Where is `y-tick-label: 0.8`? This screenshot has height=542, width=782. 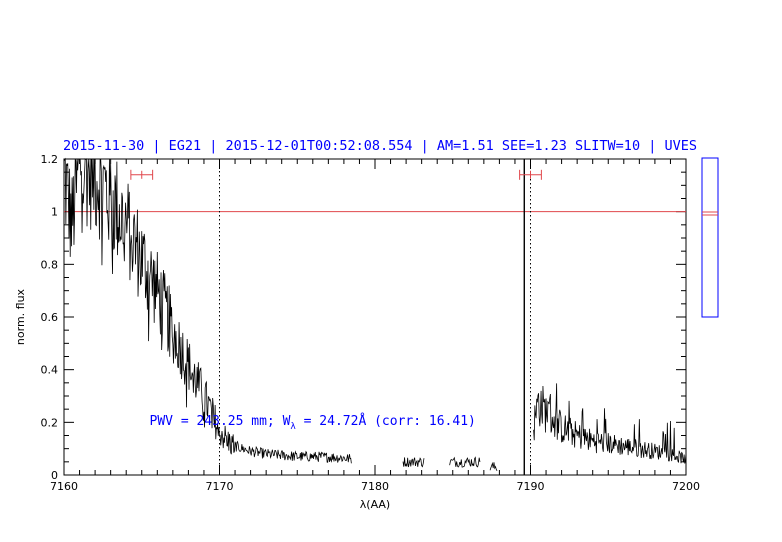 y-tick-label: 0.8 is located at coordinates (50, 264).